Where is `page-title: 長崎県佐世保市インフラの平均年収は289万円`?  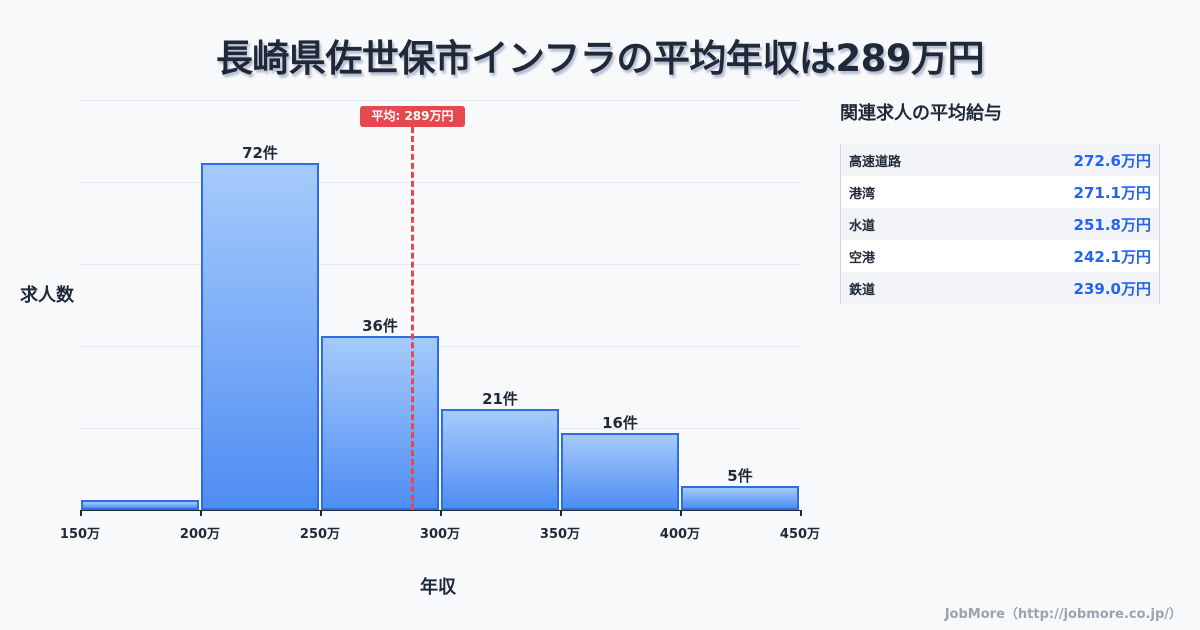
page-title: 長崎県佐世保市インフラの平均年収は289万円 is located at coordinates (600, 58).